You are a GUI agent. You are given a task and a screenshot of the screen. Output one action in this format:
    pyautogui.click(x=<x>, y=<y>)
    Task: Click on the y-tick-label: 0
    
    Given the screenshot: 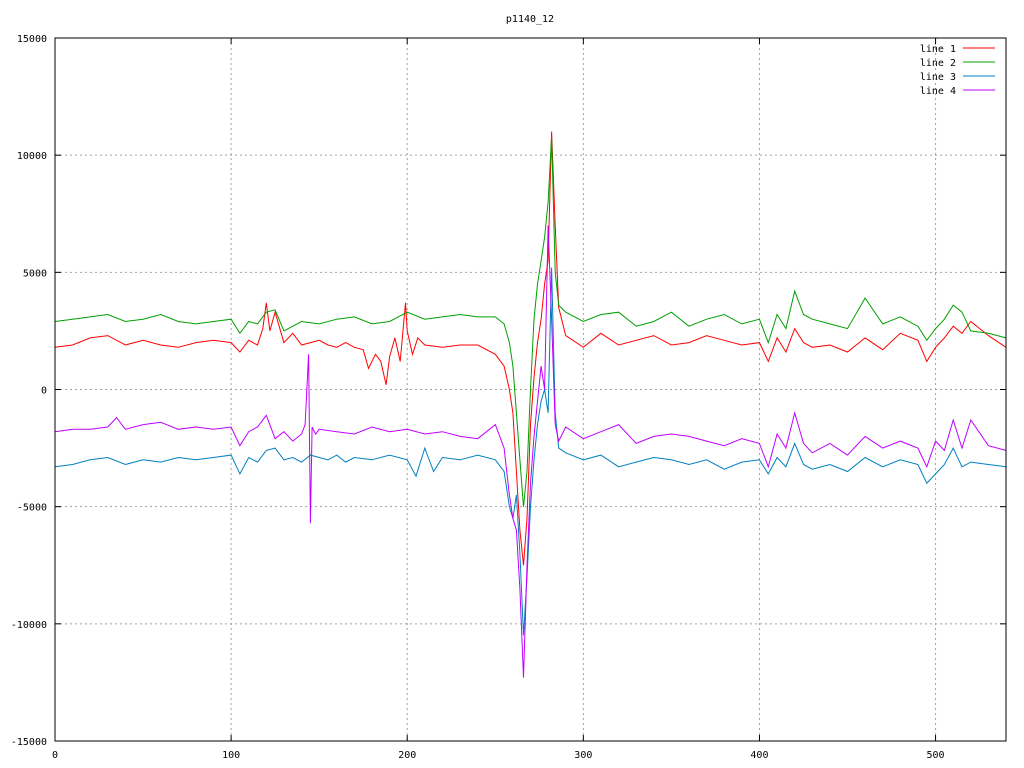 What is the action you would take?
    pyautogui.click(x=44, y=391)
    